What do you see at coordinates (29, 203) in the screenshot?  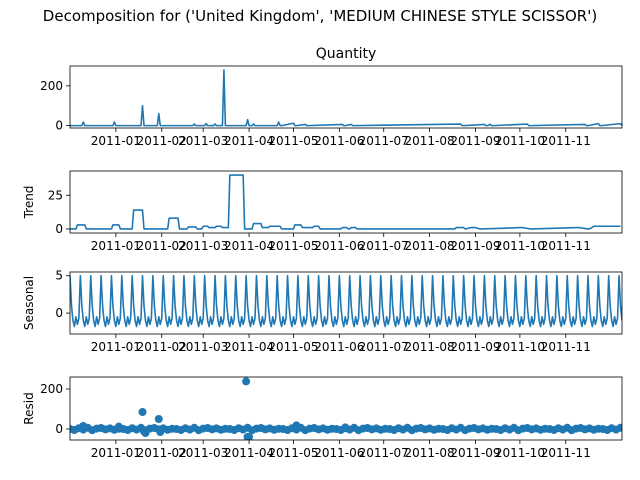 I see `y-axis-label: Trend` at bounding box center [29, 203].